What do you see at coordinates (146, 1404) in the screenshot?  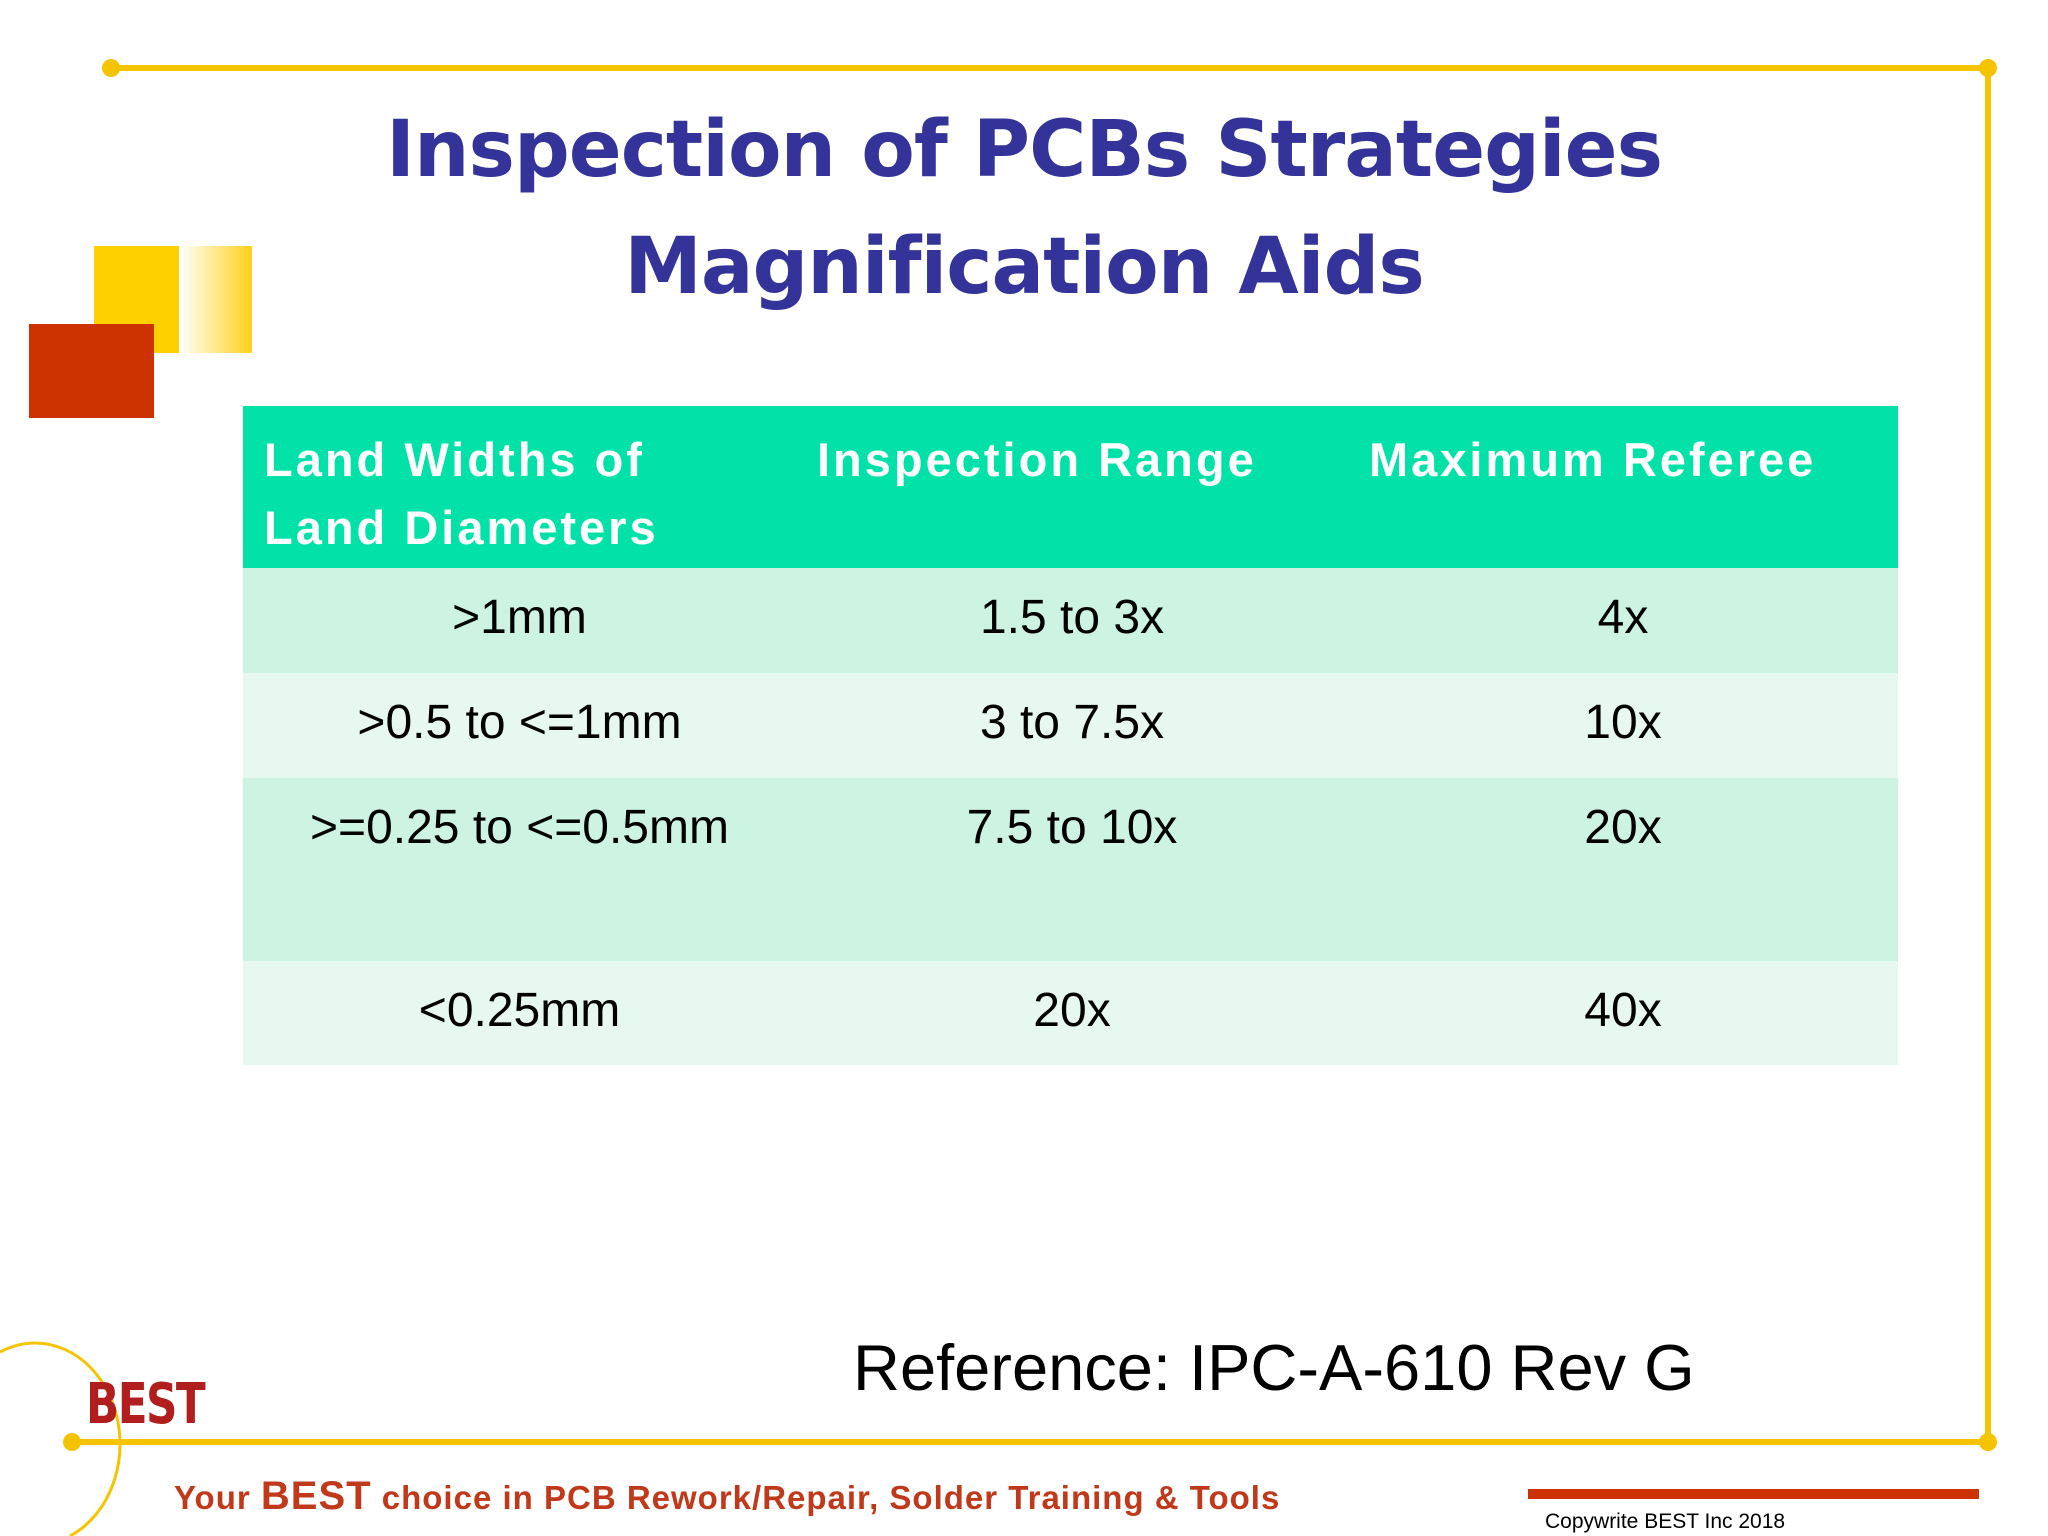 I see `logo: BEST` at bounding box center [146, 1404].